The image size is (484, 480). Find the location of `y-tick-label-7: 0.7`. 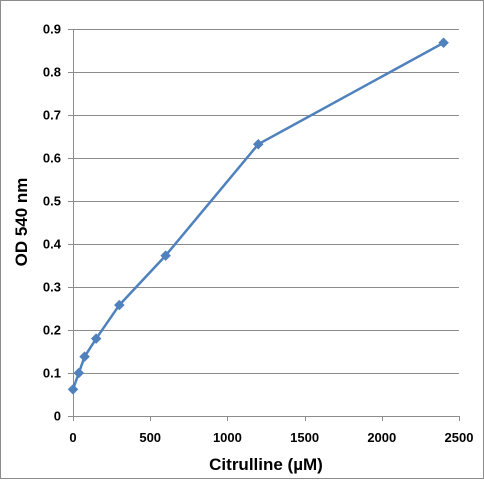

y-tick-label-7: 0.7 is located at coordinates (52, 115).